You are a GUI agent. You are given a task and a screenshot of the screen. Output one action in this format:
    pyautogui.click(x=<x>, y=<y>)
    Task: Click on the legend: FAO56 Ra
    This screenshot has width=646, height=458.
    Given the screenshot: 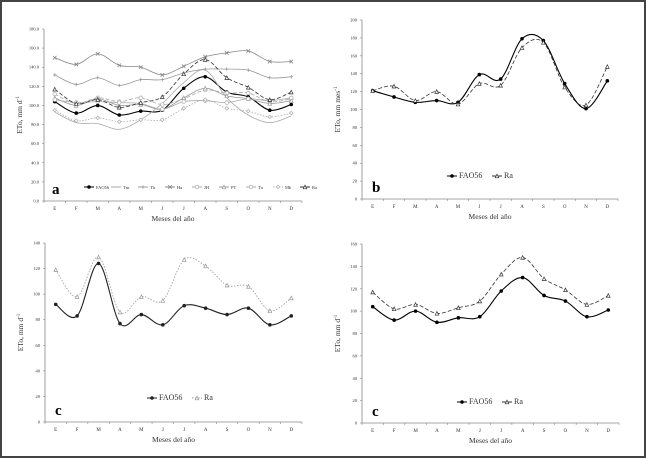 What is the action you would take?
    pyautogui.click(x=480, y=175)
    